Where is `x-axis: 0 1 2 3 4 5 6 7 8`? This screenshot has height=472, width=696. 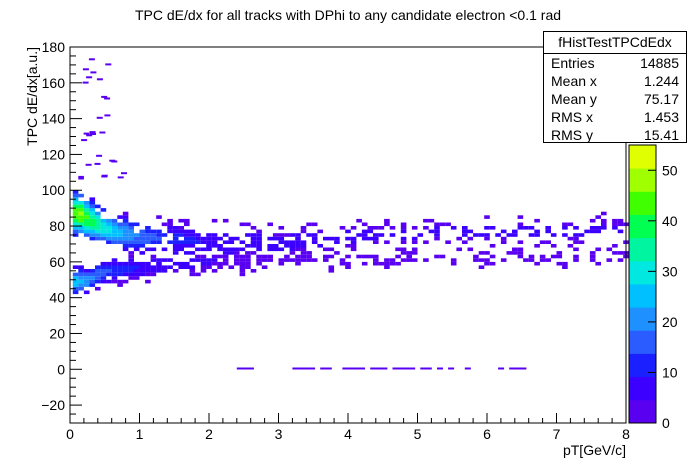
x-axis: 0 1 2 3 4 5 6 7 8 is located at coordinates (348, 427).